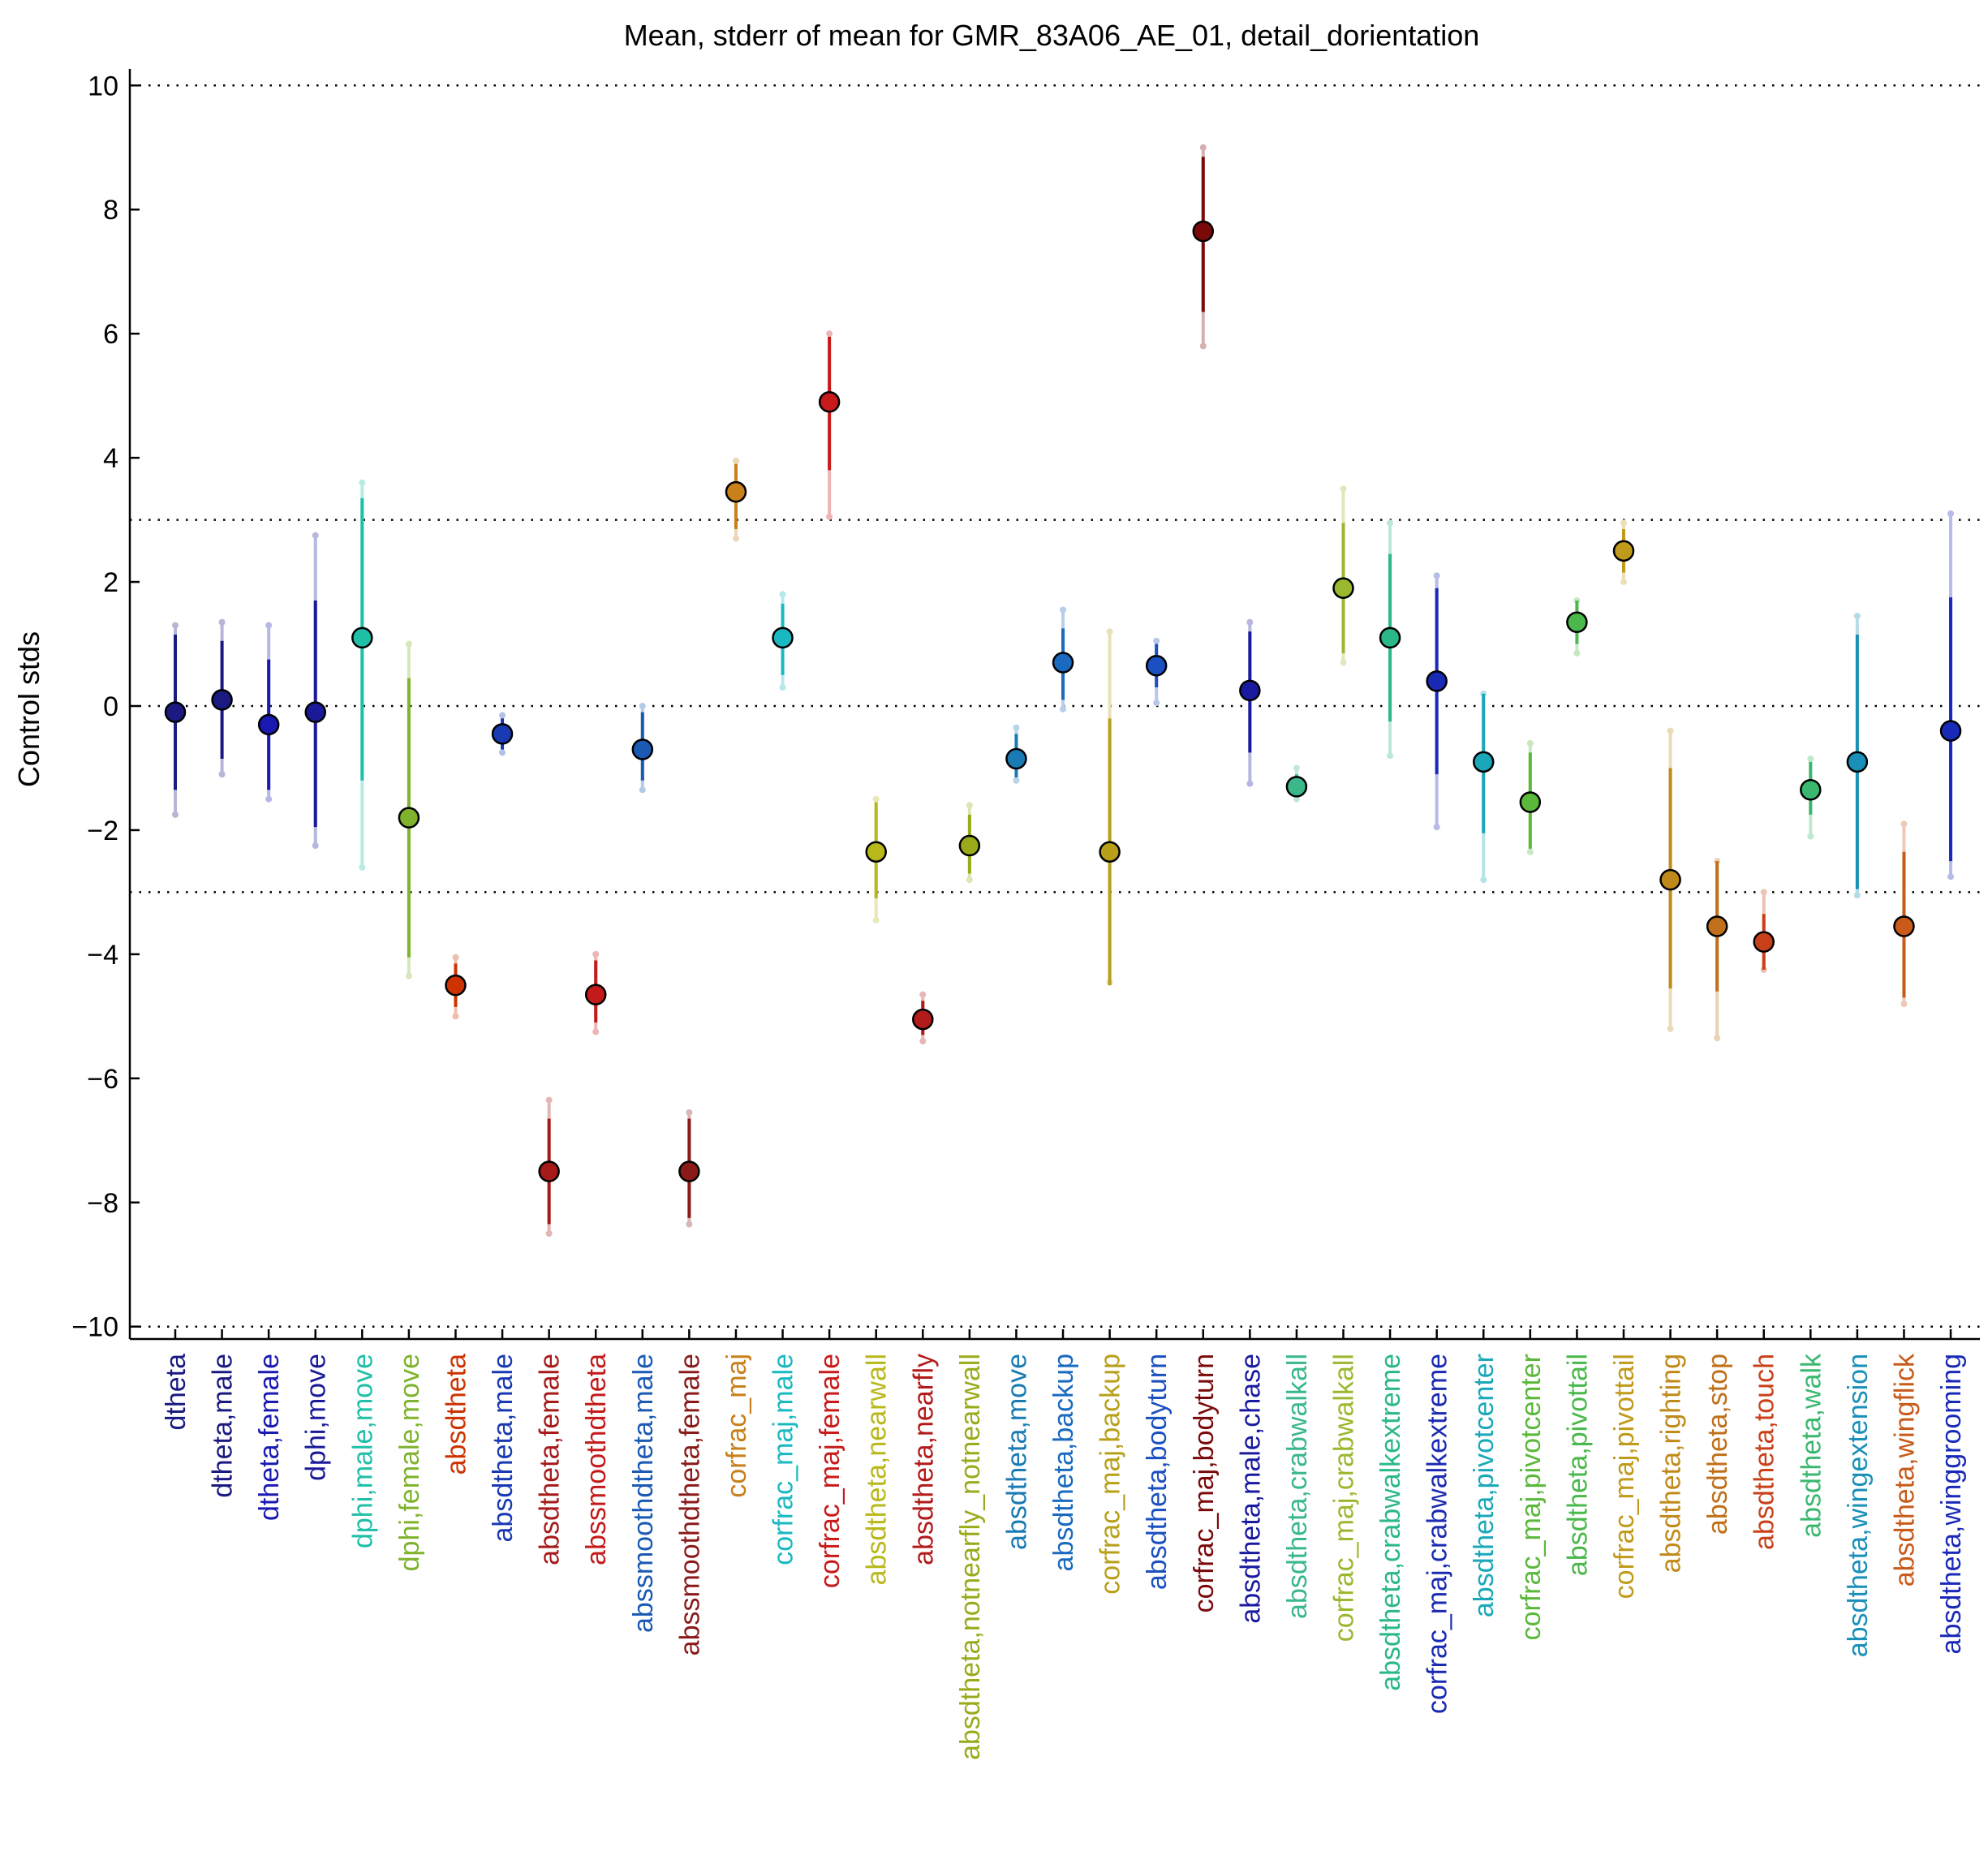 The image size is (1988, 1860). I want to click on y-tick-label: 4, so click(110, 458).